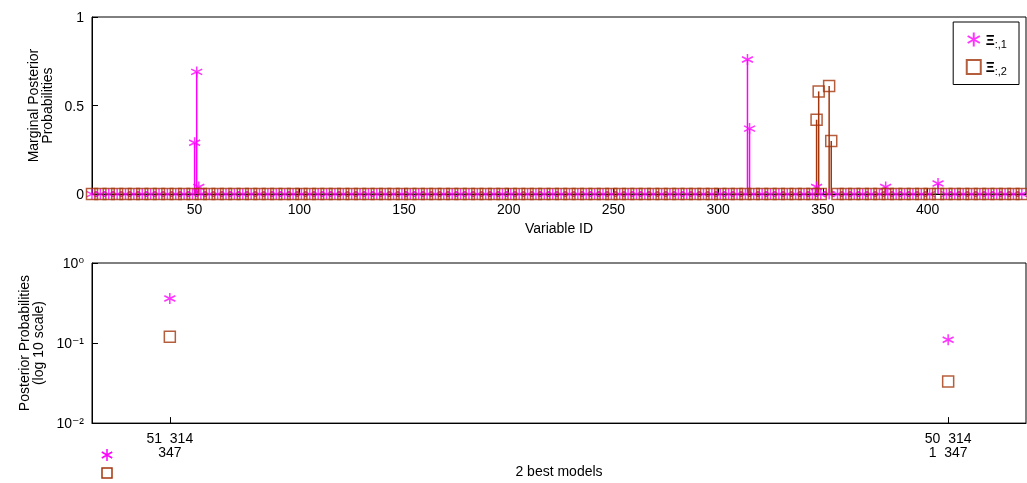  Describe the element at coordinates (170, 445) in the screenshot. I see `x-tick-label: 51 314 347` at that location.